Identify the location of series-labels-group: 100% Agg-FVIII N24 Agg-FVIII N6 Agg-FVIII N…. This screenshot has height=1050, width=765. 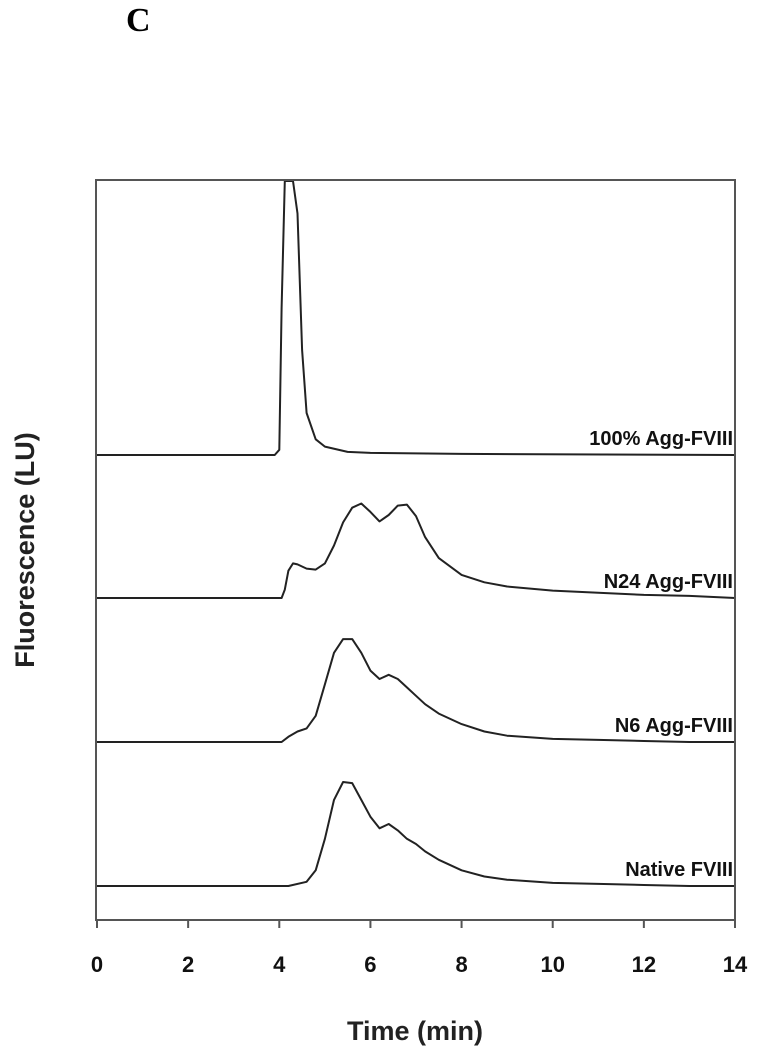
(661, 654).